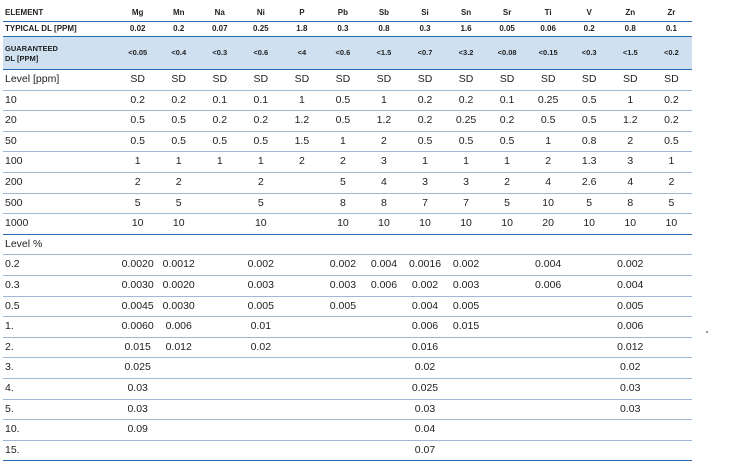  Describe the element at coordinates (179, 13) in the screenshot. I see `element-symbol: Mn` at that location.